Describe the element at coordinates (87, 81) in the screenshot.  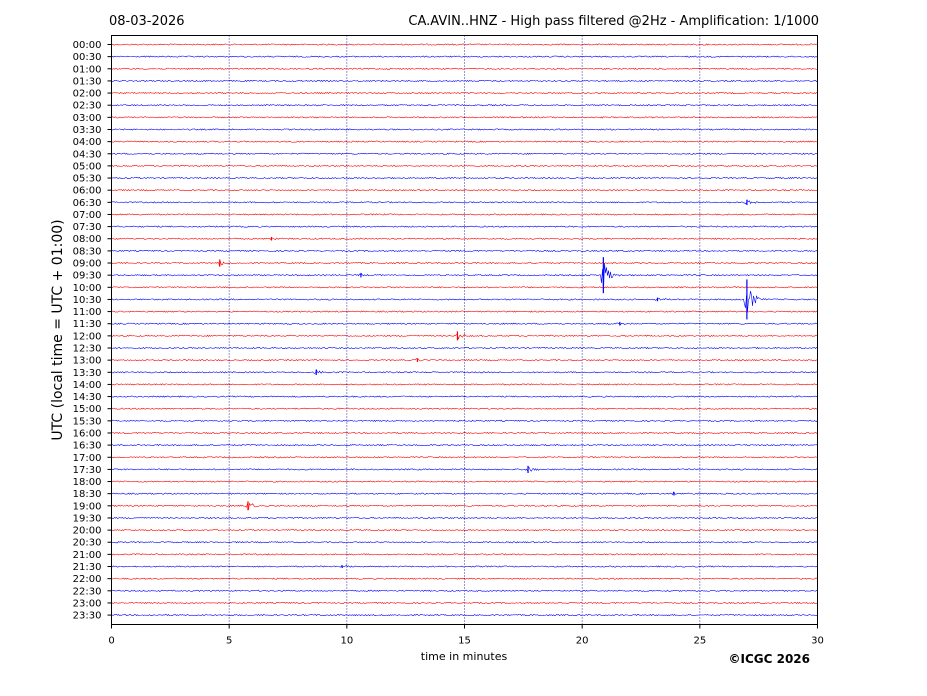
I see `y-tick-label: 01:30` at that location.